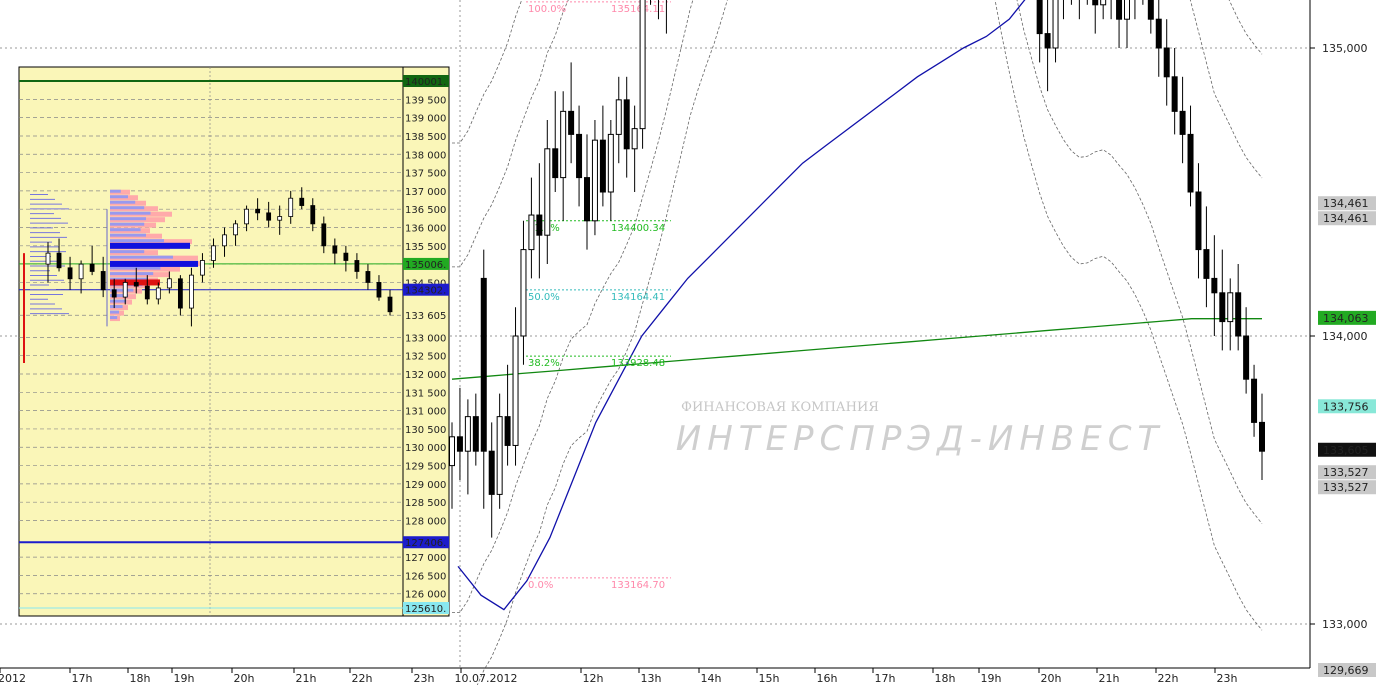 The height and width of the screenshot is (685, 1377). What do you see at coordinates (425, 100) in the screenshot?
I see `inset-tick-label: 139 500` at bounding box center [425, 100].